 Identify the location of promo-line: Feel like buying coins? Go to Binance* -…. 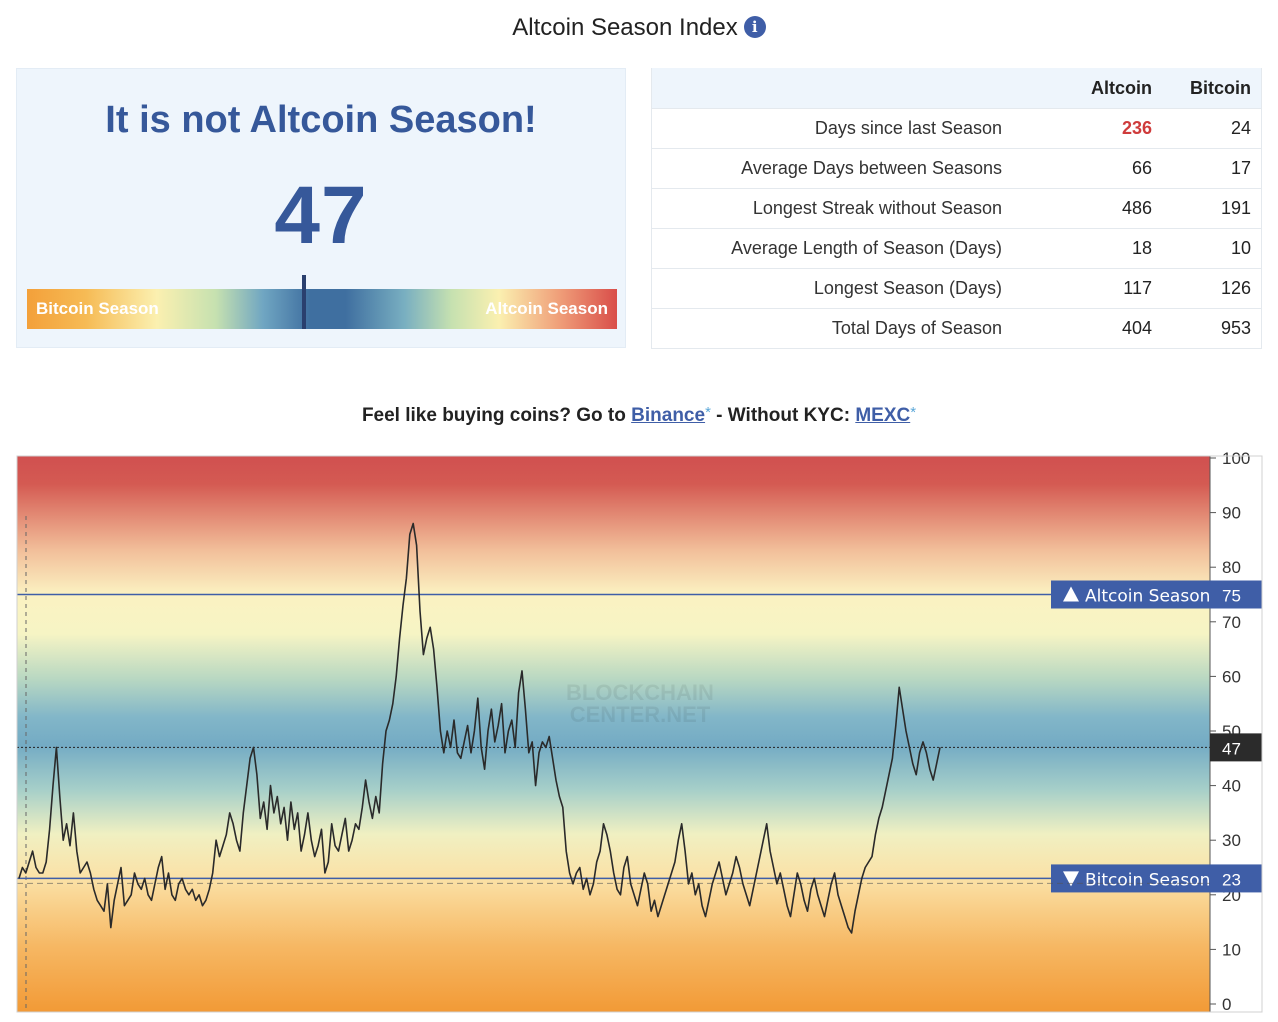
(639, 415).